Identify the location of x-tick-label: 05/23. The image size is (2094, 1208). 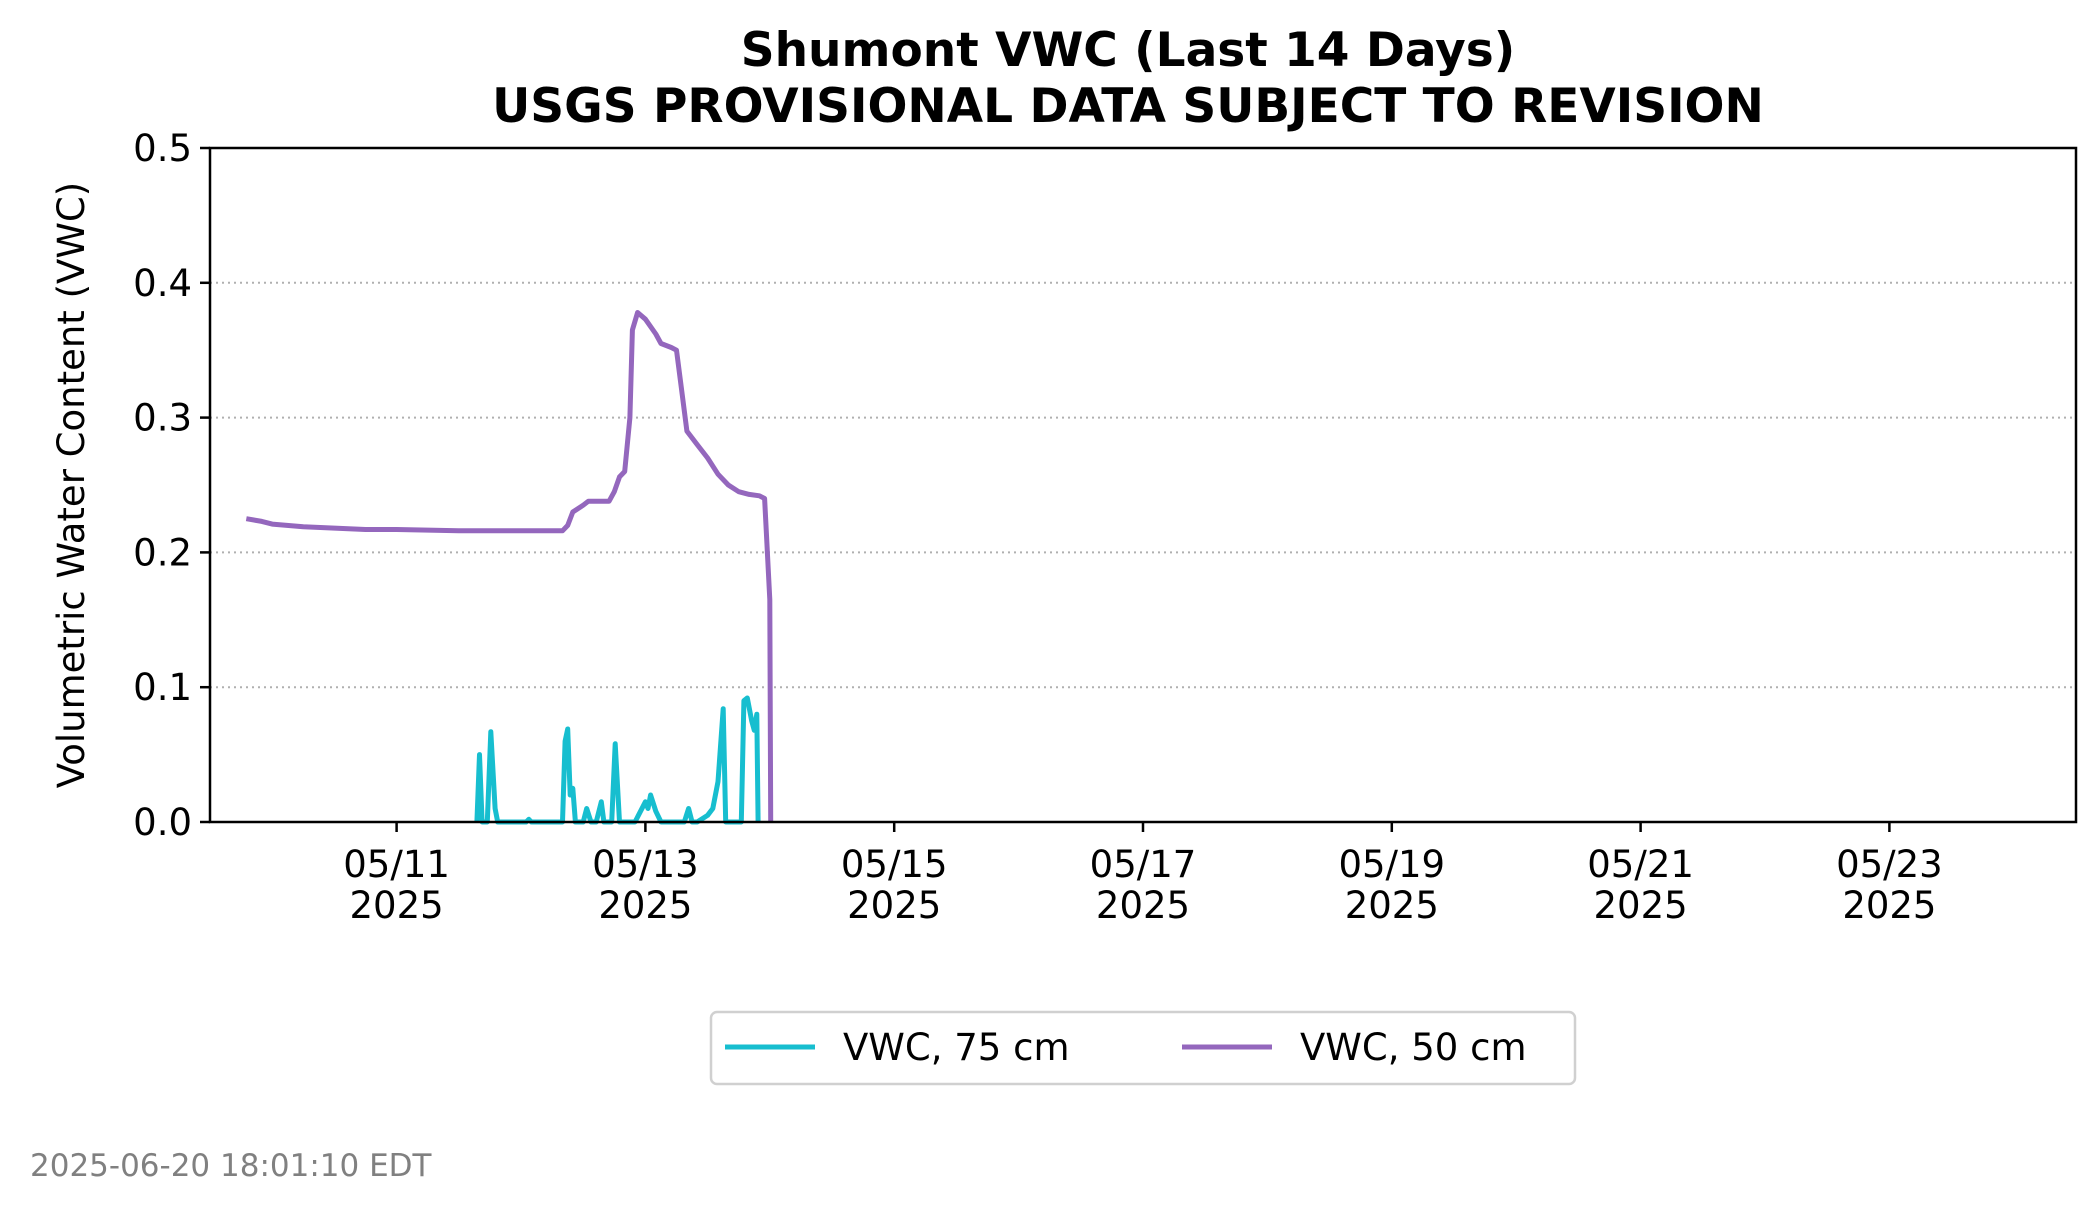
(1889, 864).